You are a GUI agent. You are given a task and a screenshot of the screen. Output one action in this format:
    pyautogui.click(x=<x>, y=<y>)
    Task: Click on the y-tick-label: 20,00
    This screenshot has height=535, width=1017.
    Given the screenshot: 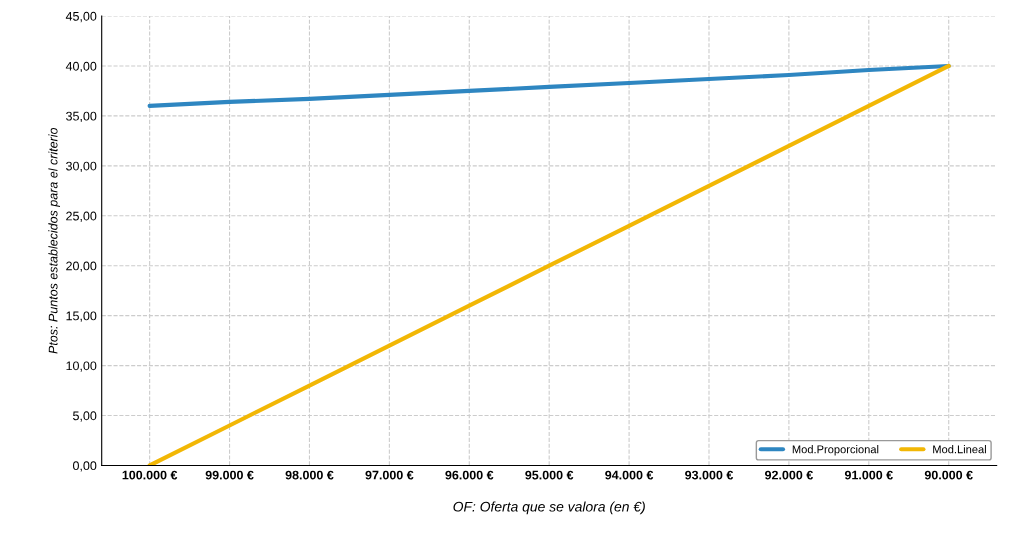 What is the action you would take?
    pyautogui.click(x=81, y=266)
    